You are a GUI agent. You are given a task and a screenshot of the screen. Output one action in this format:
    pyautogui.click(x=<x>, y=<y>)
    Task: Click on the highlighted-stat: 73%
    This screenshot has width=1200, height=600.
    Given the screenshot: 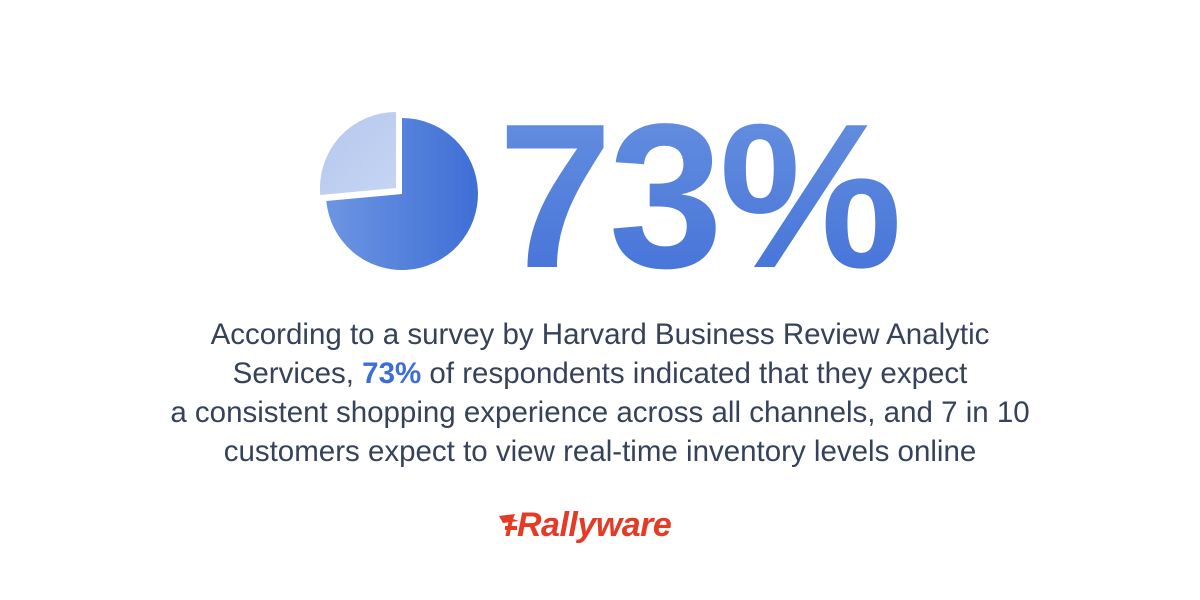 What is the action you would take?
    pyautogui.click(x=392, y=373)
    